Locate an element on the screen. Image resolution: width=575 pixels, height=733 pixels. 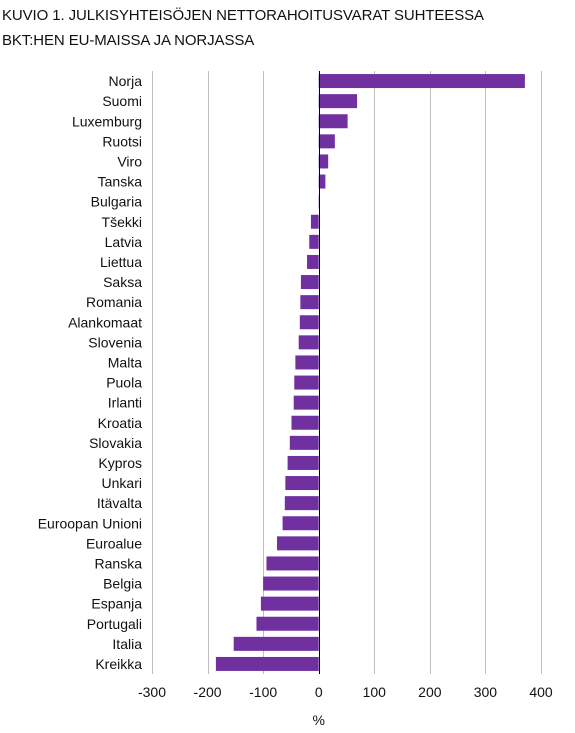
x-tick-label: 300 is located at coordinates (486, 692).